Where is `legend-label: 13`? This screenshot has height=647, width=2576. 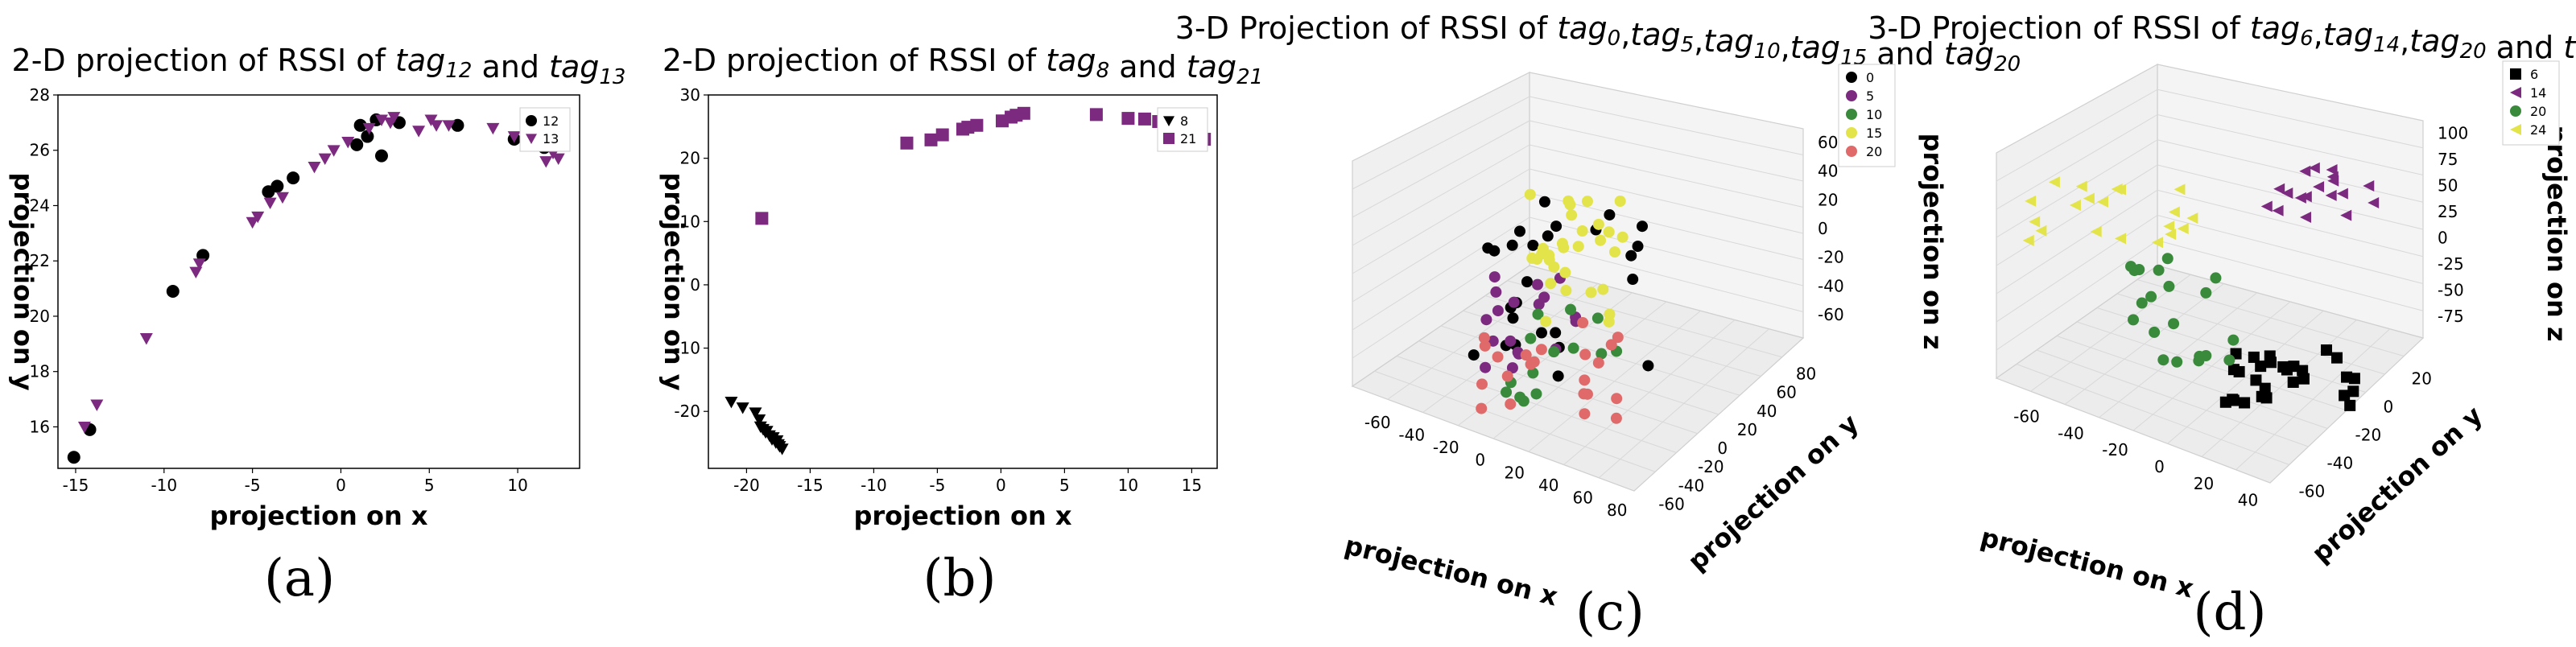
legend-label: 13 is located at coordinates (551, 138).